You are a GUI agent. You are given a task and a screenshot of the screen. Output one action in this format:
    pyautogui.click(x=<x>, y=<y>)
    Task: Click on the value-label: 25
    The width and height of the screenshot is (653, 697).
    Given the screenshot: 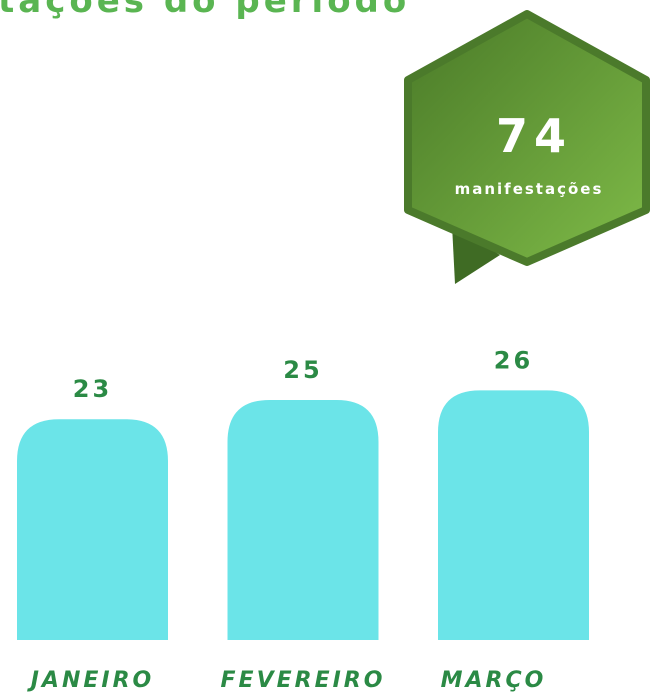 What is the action you would take?
    pyautogui.click(x=302, y=370)
    